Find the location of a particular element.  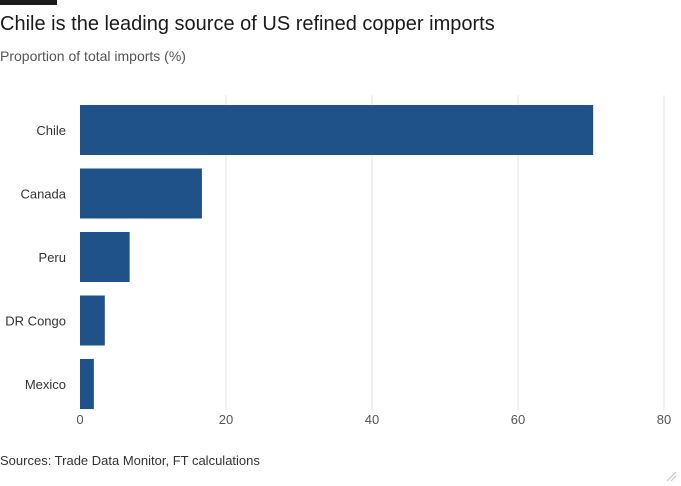

x-tick-label: 40 is located at coordinates (372, 419).